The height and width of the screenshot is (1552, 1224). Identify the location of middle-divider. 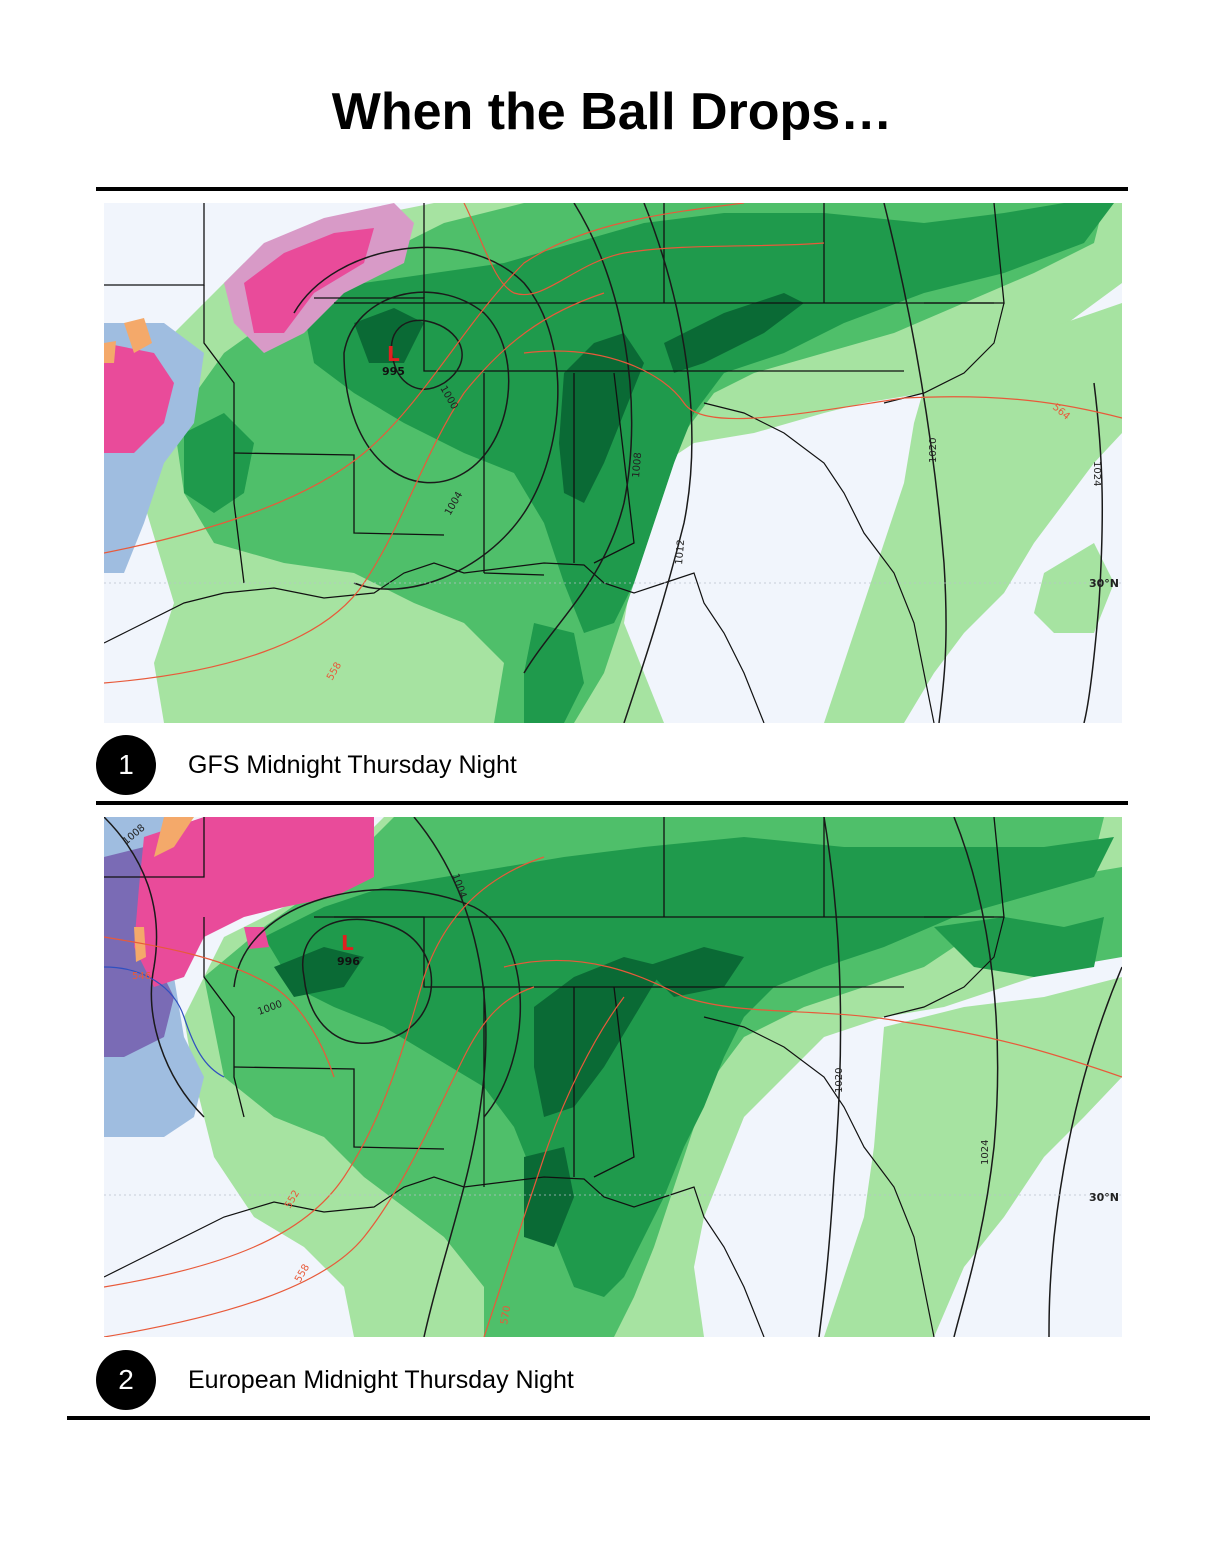
(612, 803).